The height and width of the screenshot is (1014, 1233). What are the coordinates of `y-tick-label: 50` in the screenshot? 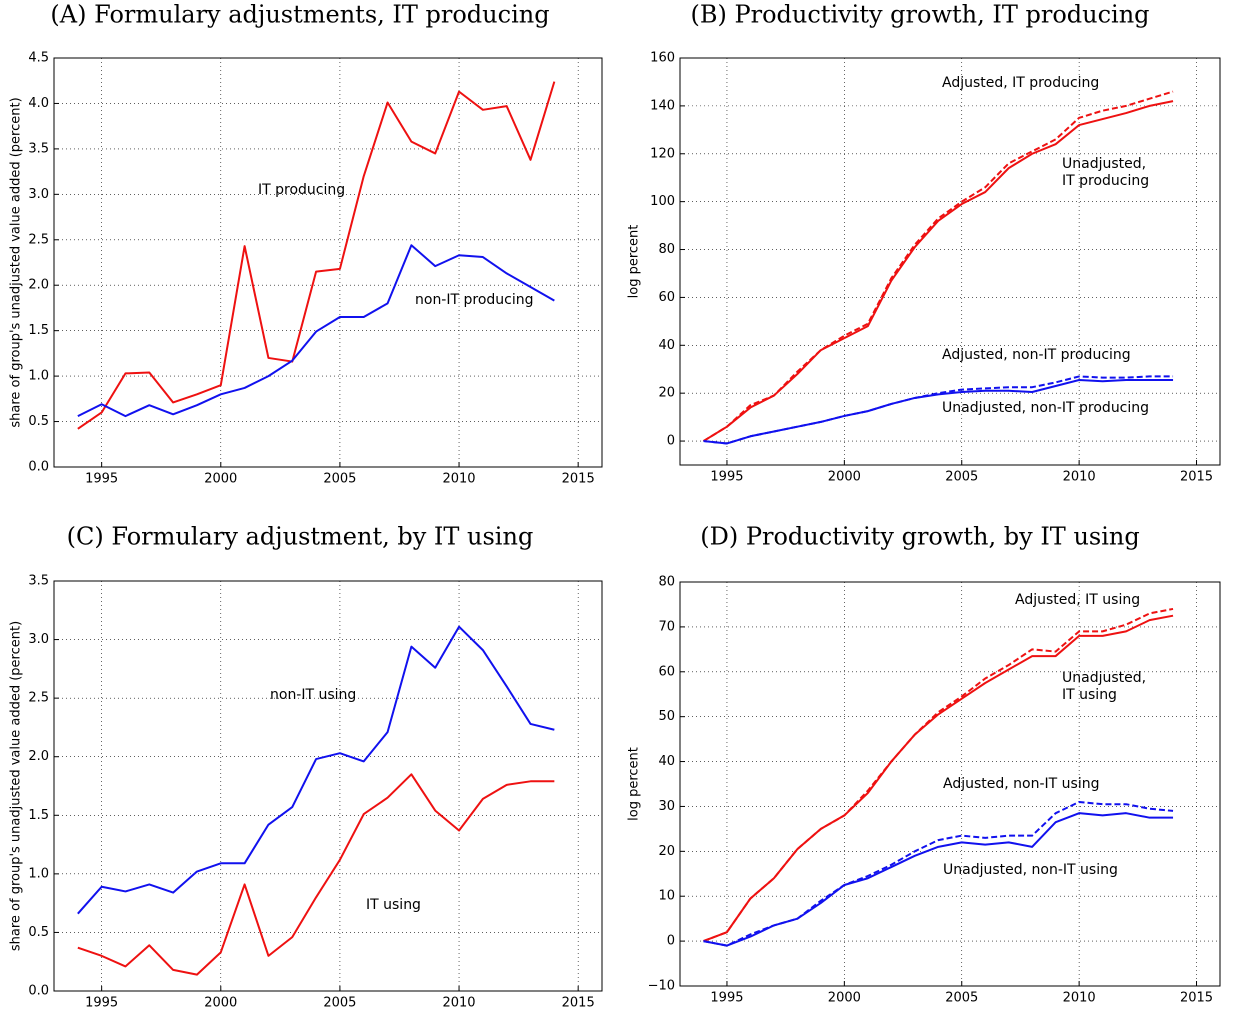 It's located at (666, 716).